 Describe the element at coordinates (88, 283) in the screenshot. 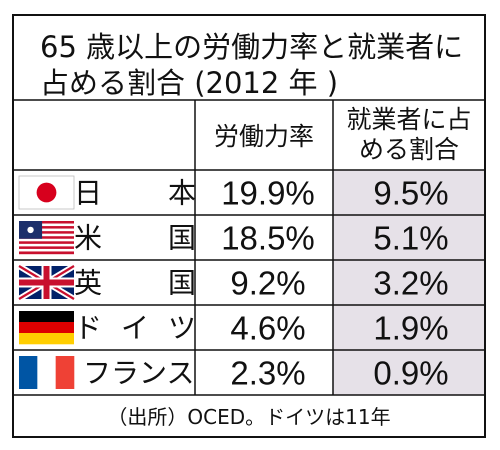

I see `country-label-char: 英` at that location.